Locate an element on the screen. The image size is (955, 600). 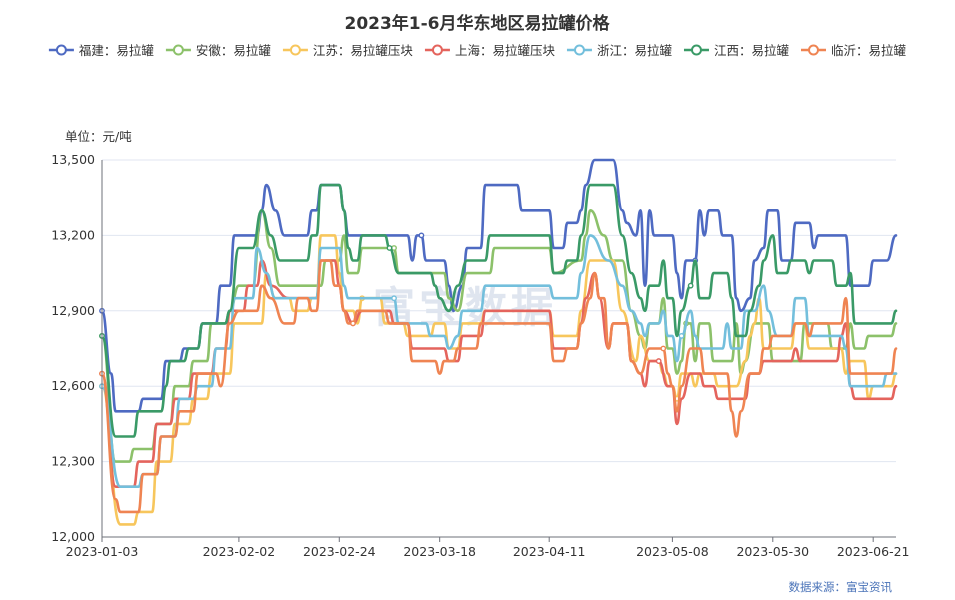
y-tick-label: 12,600 is located at coordinates (73, 385).